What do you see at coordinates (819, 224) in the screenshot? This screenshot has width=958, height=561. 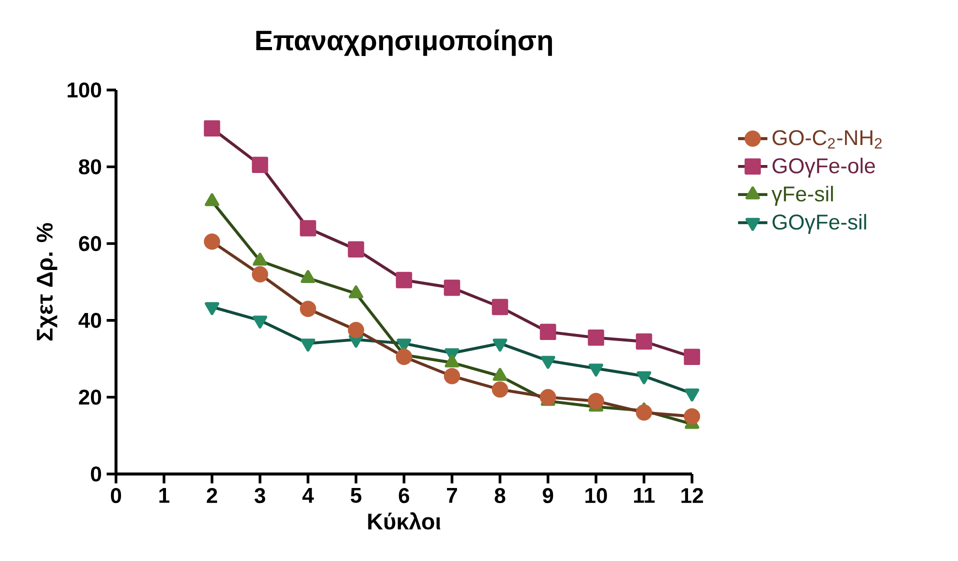 I see `legend-label: GOγFe-sil` at bounding box center [819, 224].